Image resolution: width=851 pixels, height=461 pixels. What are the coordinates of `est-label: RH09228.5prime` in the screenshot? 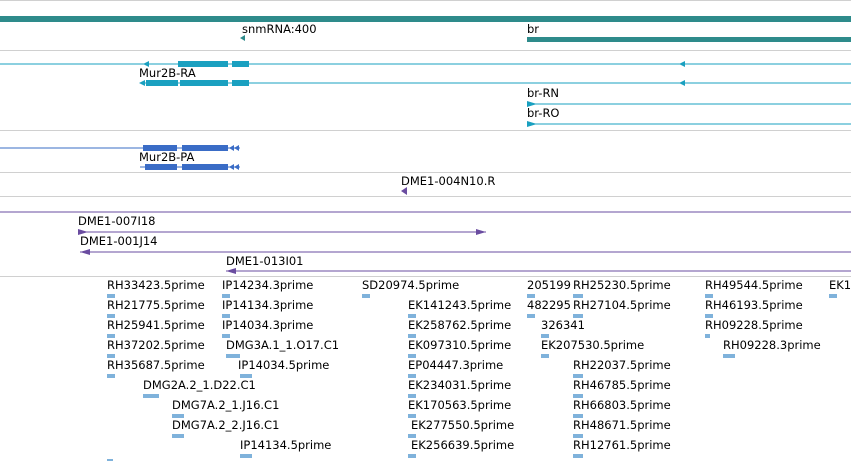 It's located at (754, 325).